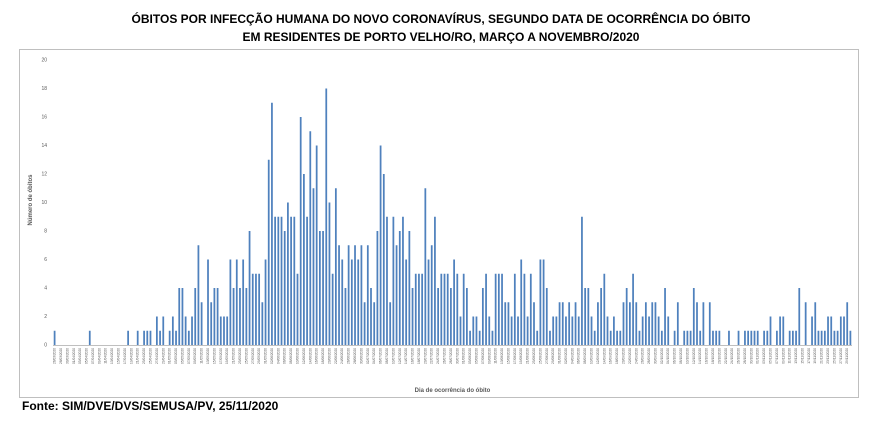 The width and height of the screenshot is (882, 423). I want to click on x-tick-label: 02/10/2020, so click(662, 356).